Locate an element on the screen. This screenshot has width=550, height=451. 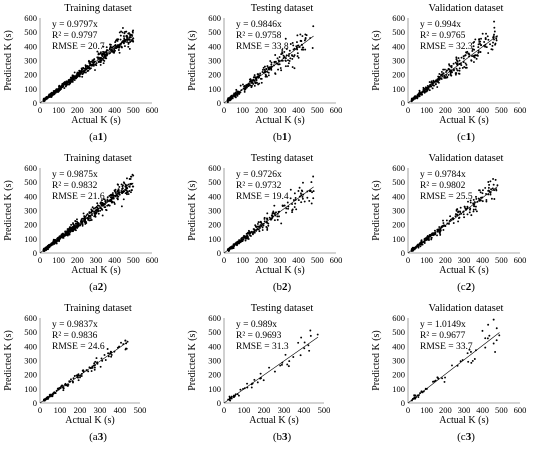
caption-prefix: (a is located at coordinates (93, 437).